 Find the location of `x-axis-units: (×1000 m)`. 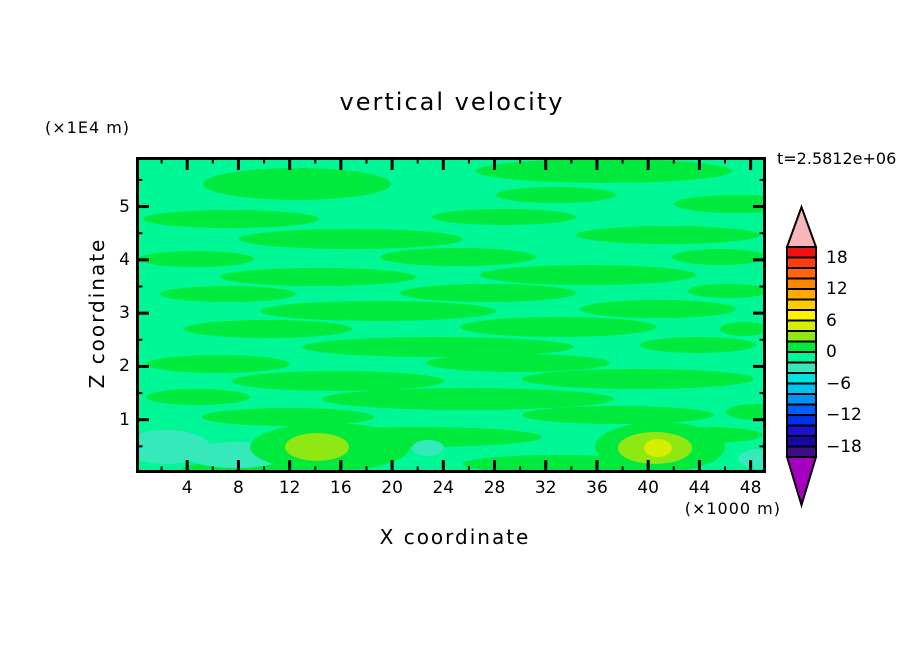

x-axis-units: (×1000 m) is located at coordinates (732, 508).